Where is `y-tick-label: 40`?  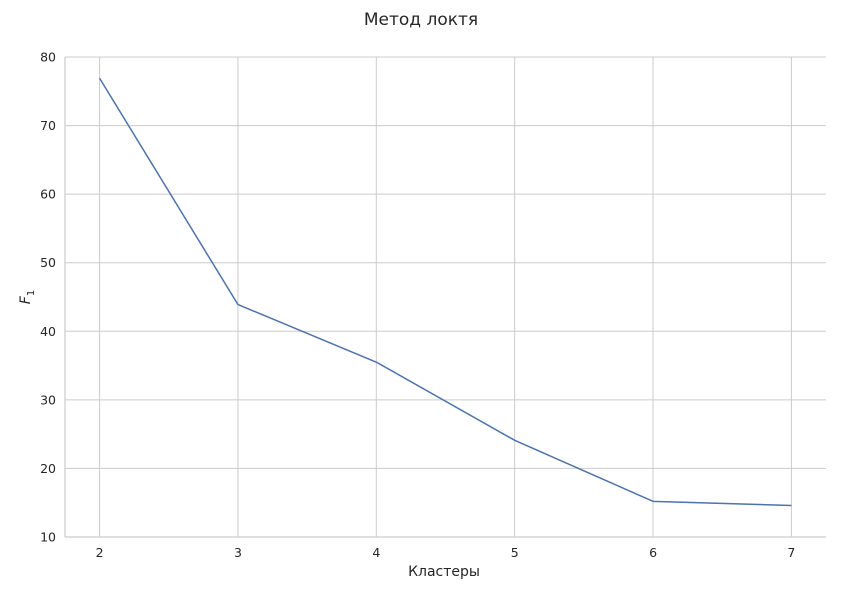
y-tick-label: 40 is located at coordinates (48, 331).